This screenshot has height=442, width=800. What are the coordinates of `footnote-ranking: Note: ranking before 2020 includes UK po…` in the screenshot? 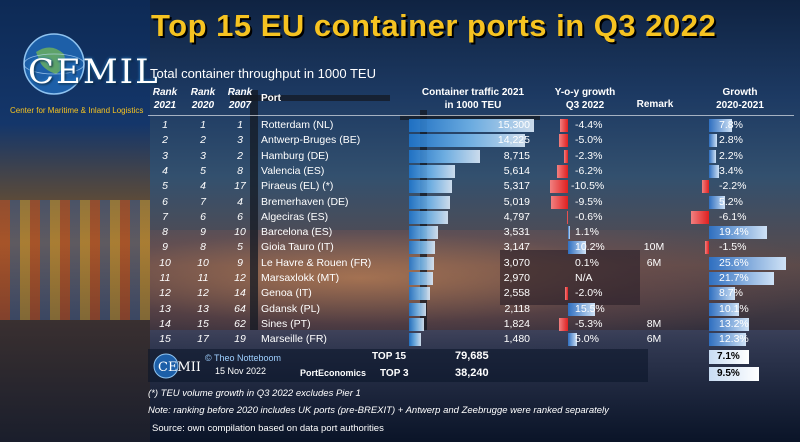 It's located at (378, 410).